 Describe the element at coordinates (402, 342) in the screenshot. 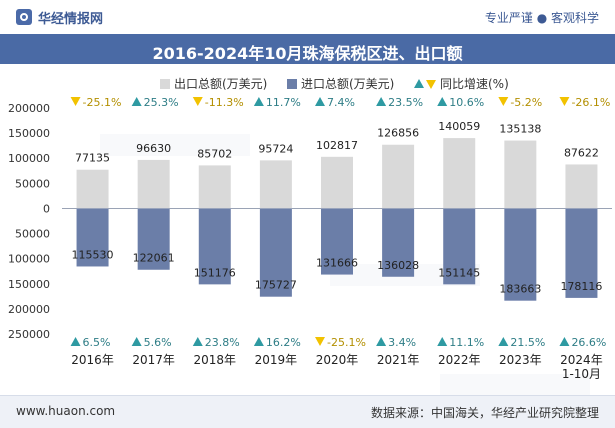

I see `import-growth-label: 3.4%` at that location.